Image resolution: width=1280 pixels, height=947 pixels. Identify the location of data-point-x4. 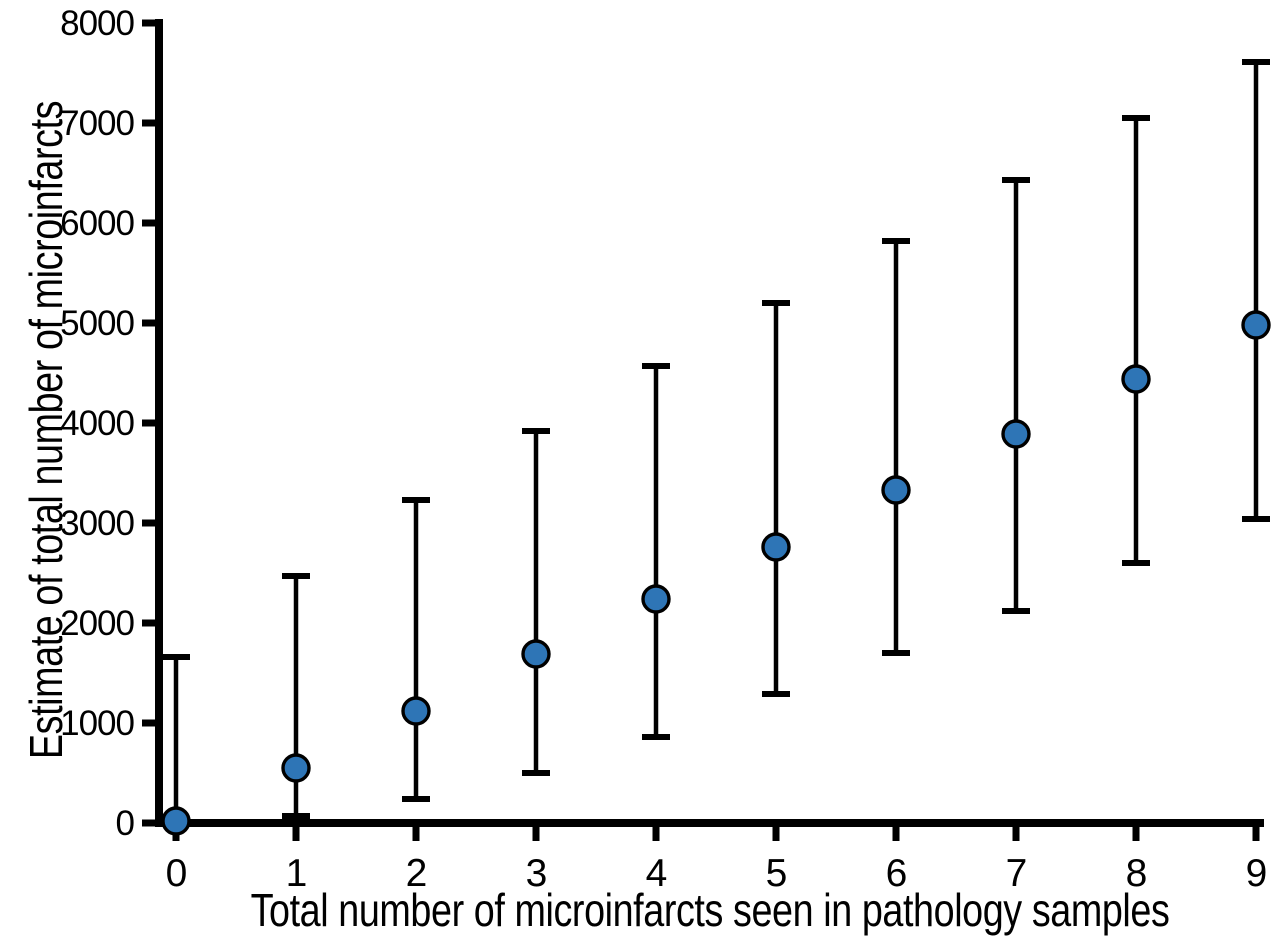
(656, 599).